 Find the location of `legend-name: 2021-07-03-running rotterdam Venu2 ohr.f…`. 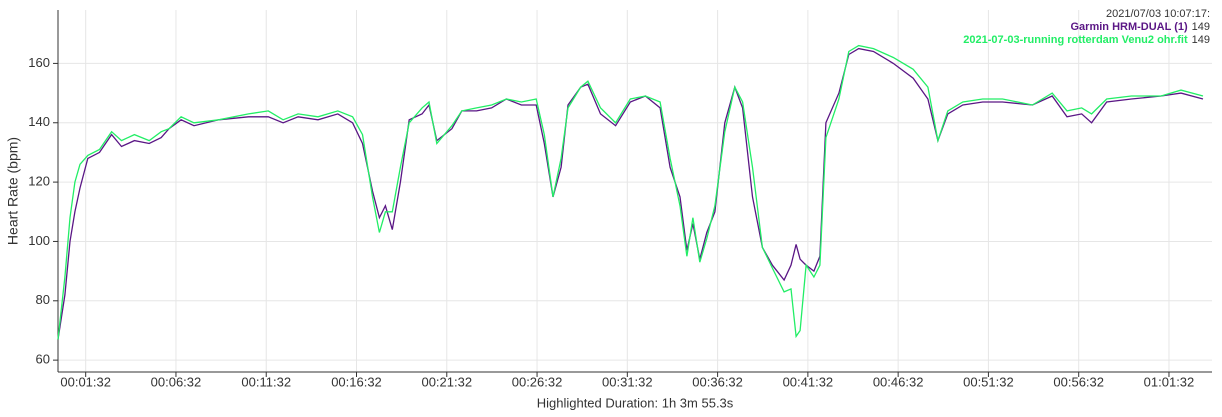

legend-name: 2021-07-03-running rotterdam Venu2 ohr.f… is located at coordinates (1075, 40).